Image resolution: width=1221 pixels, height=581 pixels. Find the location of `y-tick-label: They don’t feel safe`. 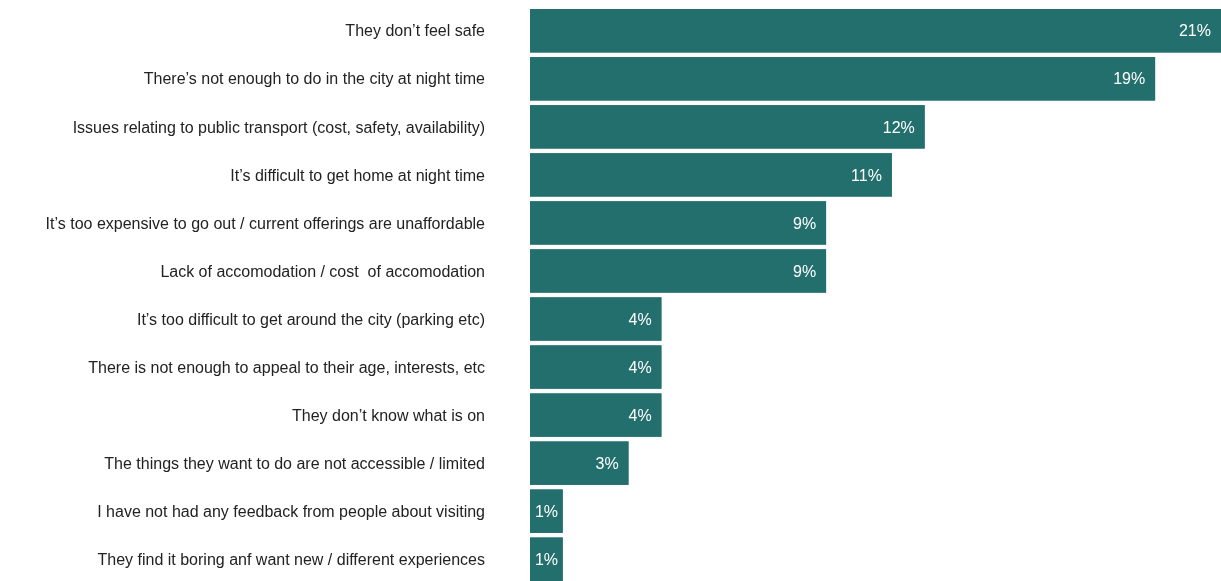

y-tick-label: They don’t feel safe is located at coordinates (415, 31).